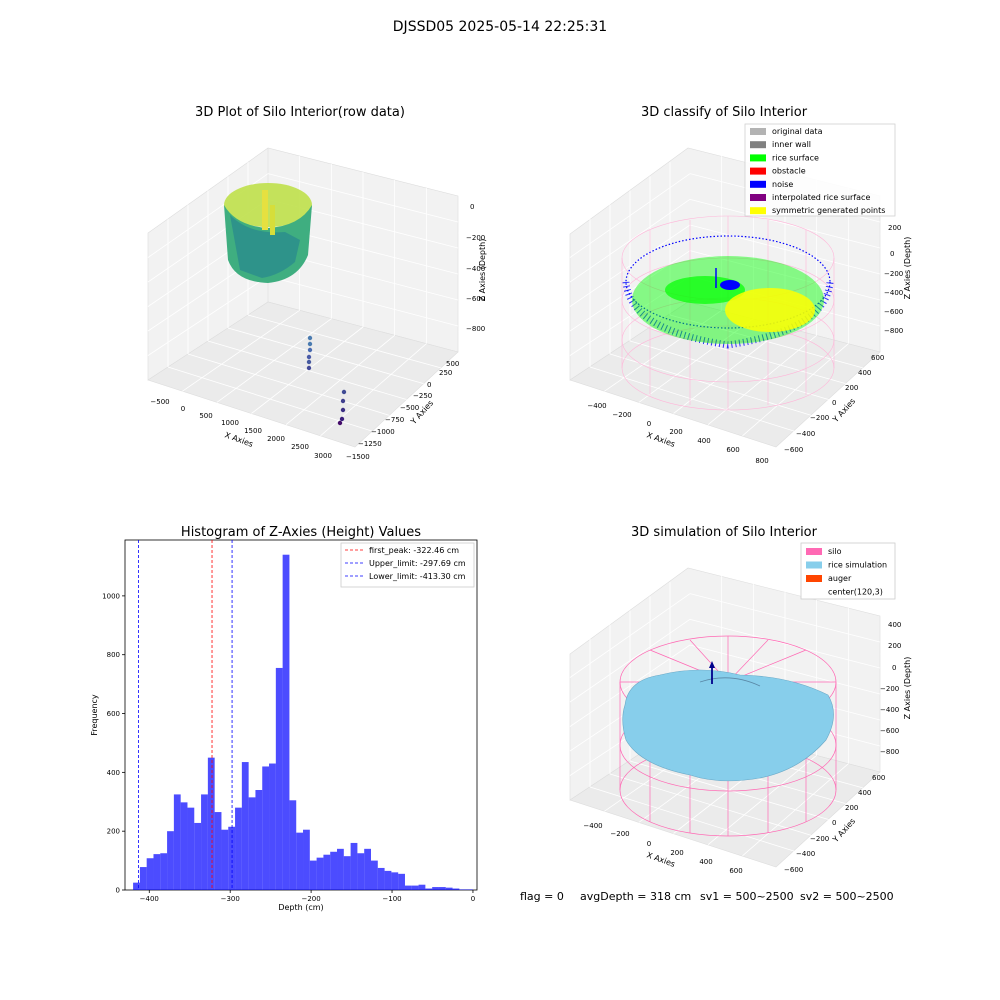  What do you see at coordinates (475, 329) in the screenshot?
I see `raw-z-tick: −800` at bounding box center [475, 329].